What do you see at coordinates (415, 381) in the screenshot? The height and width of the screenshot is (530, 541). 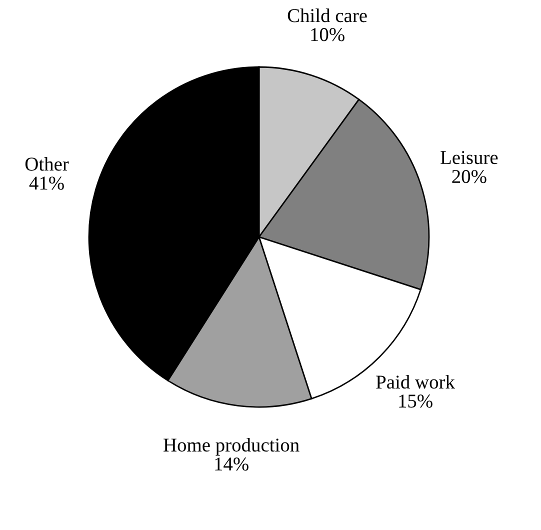 I see `slice-label: Paid work` at bounding box center [415, 381].